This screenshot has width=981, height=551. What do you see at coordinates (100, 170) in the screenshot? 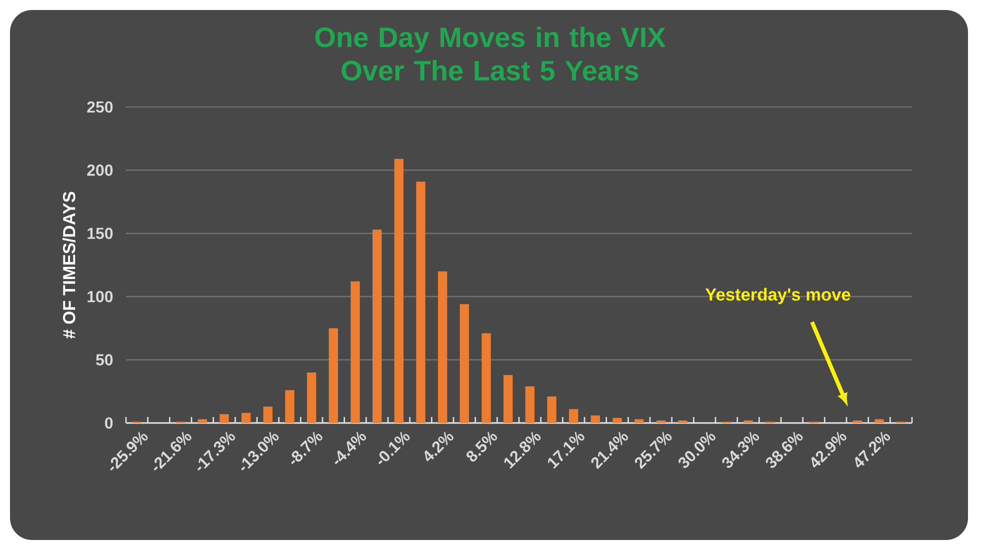
I see `y-tick-label: 200` at bounding box center [100, 170].